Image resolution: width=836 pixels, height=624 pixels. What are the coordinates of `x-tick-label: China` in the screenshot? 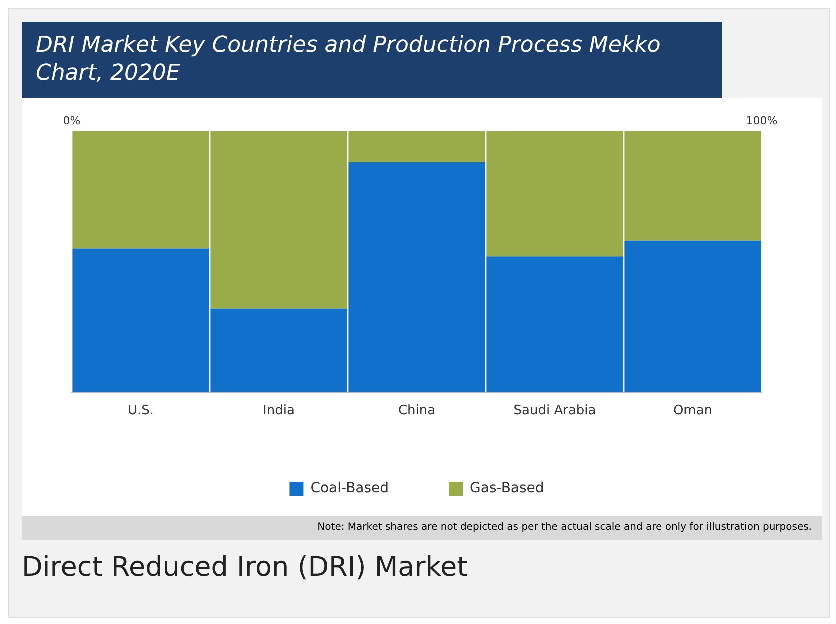 It's located at (417, 411).